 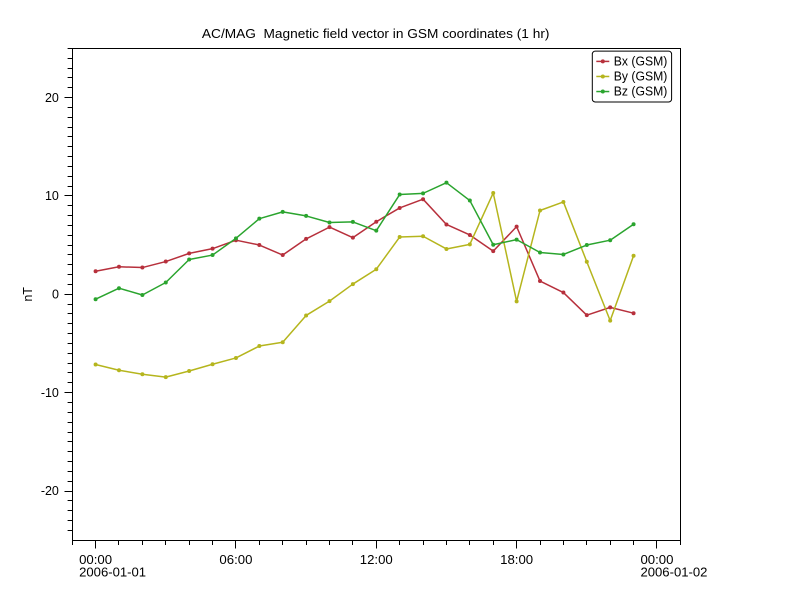 I want to click on svg-text: -10, so click(x=50, y=393).